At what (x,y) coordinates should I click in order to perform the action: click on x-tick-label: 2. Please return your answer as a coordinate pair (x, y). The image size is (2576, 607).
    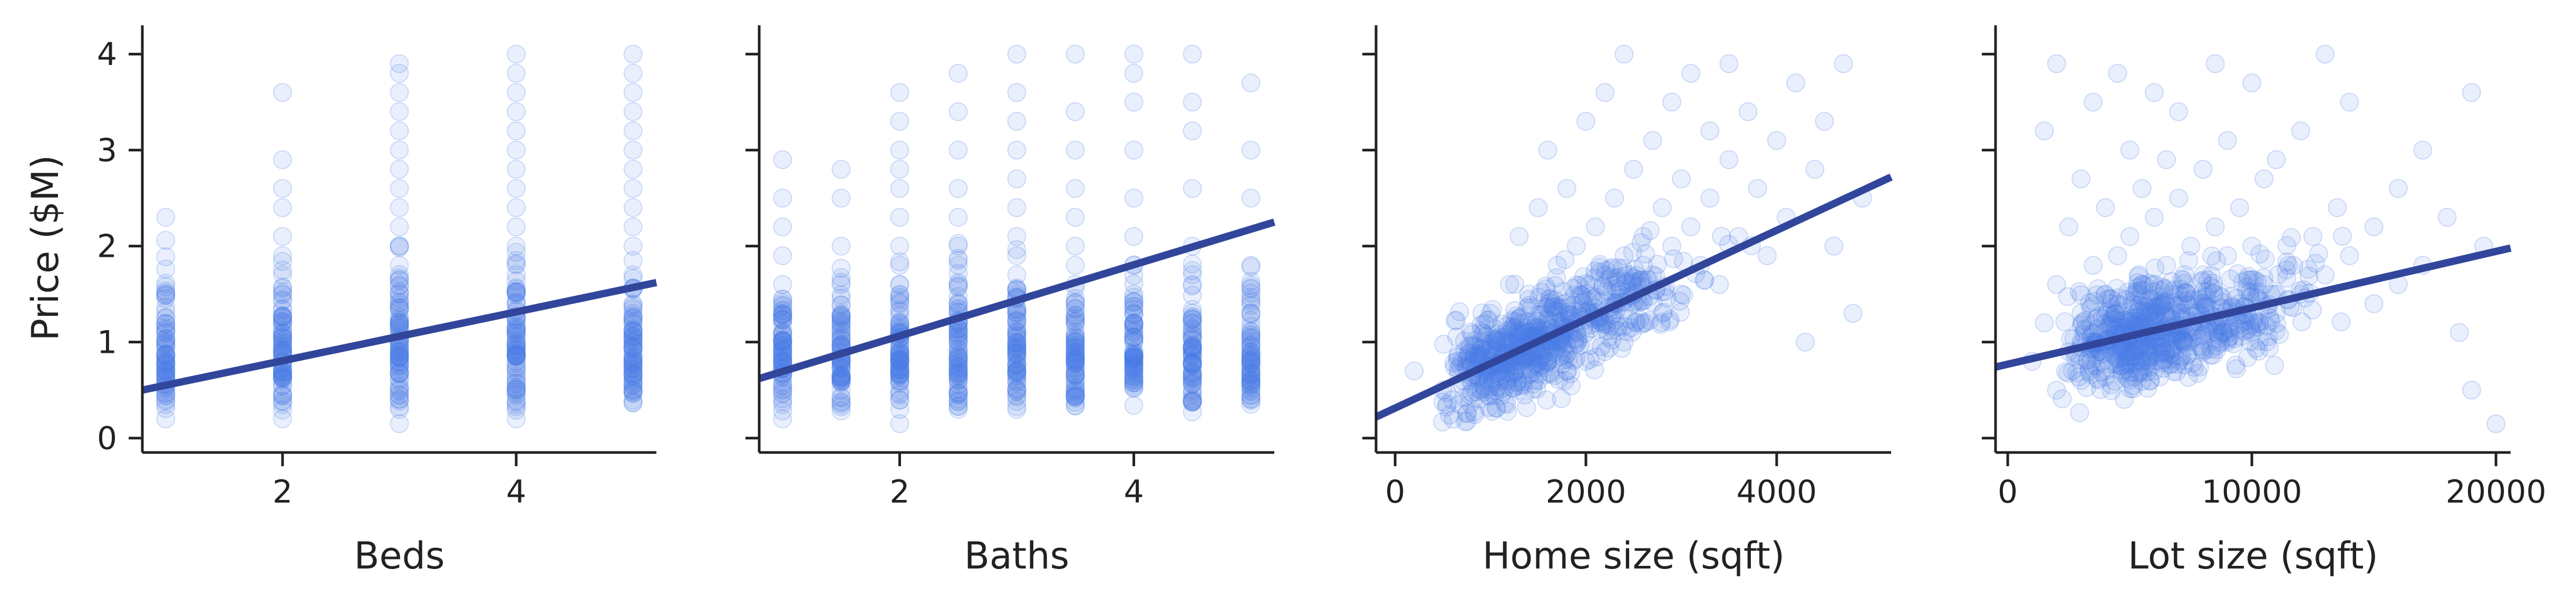
    Looking at the image, I should click on (283, 492).